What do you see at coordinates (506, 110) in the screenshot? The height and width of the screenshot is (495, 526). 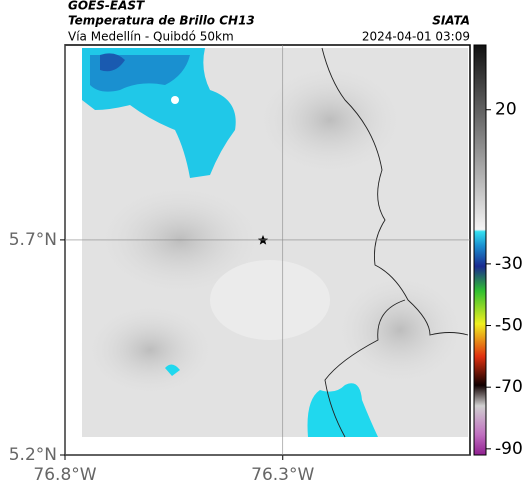 I see `colorbar-tick-label: 20` at bounding box center [506, 110].